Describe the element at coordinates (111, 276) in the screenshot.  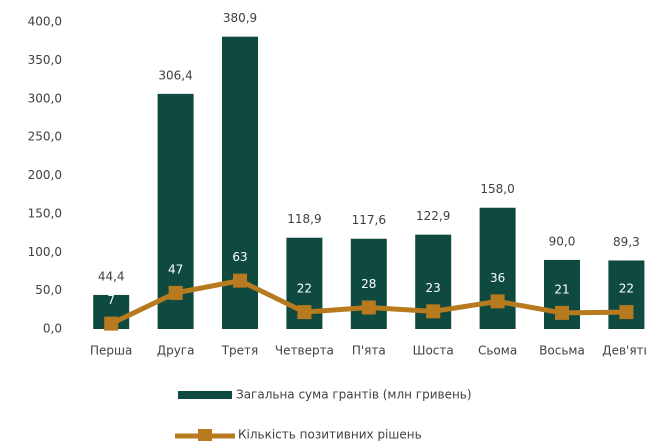
I see `bar-value-label: 44,4` at that location.